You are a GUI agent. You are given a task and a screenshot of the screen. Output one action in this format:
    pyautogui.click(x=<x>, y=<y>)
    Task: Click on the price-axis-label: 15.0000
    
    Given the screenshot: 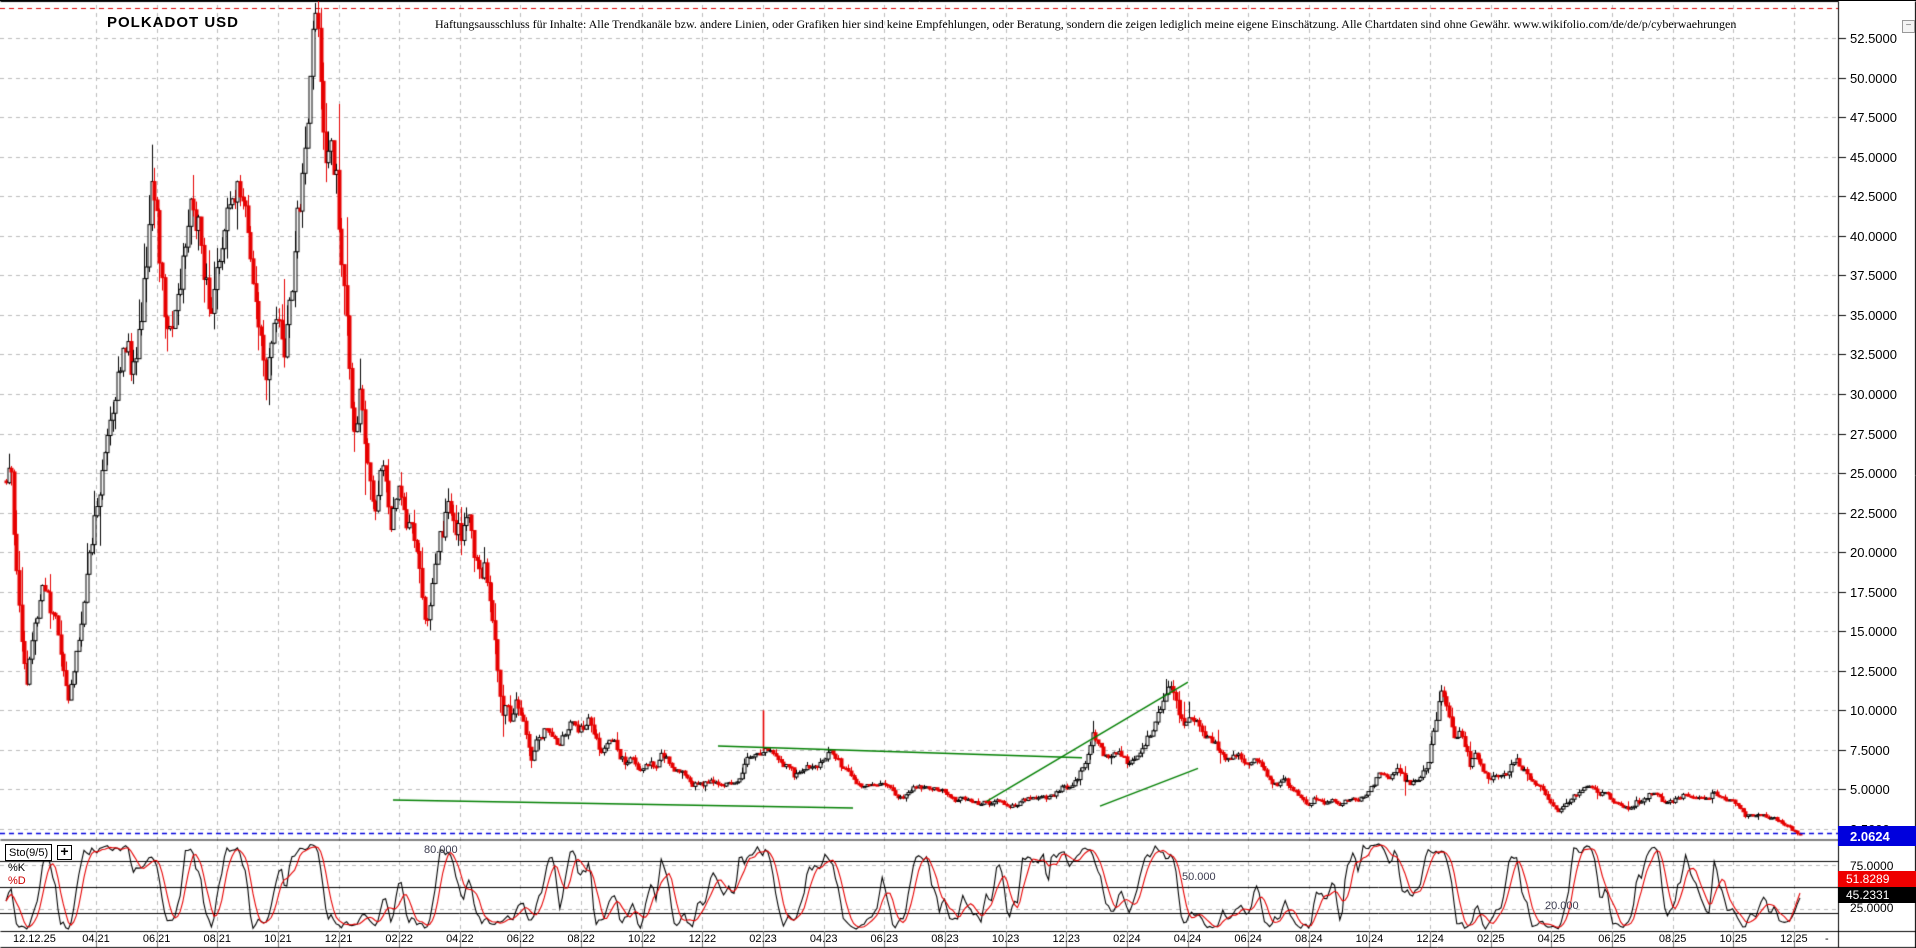 What is the action you would take?
    pyautogui.click(x=1873, y=632)
    